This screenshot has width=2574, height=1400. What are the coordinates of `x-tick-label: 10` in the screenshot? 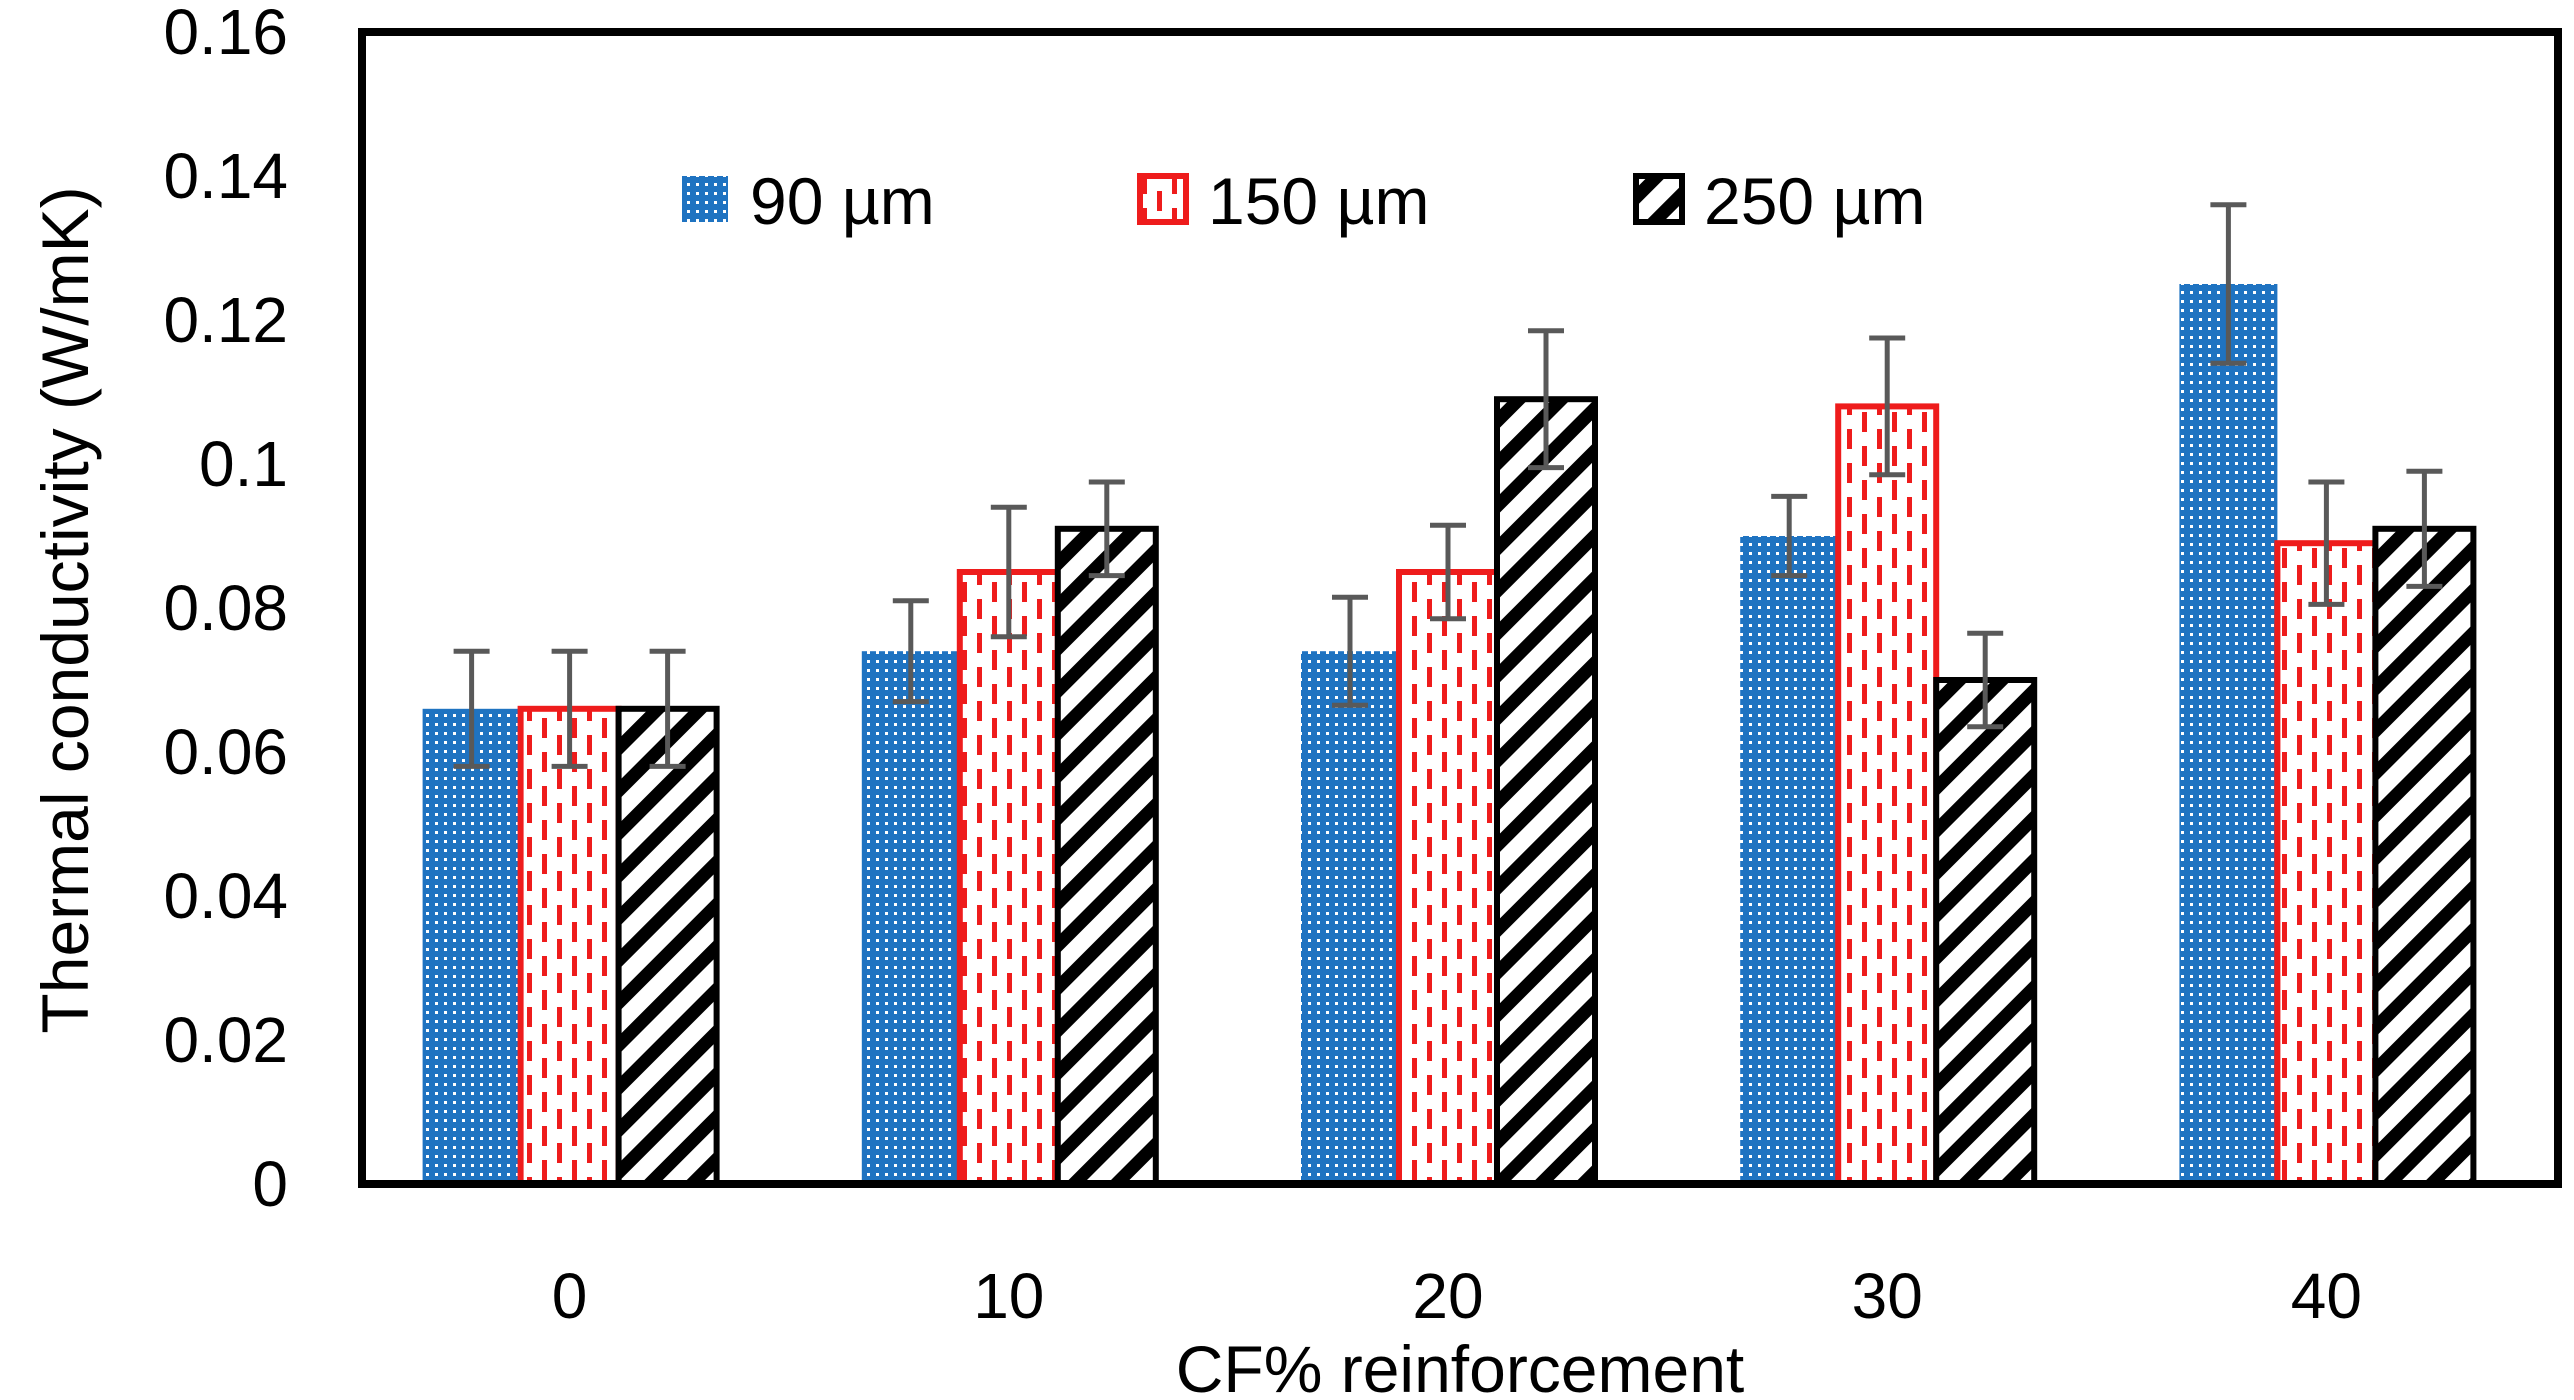 It's located at (1008, 1296).